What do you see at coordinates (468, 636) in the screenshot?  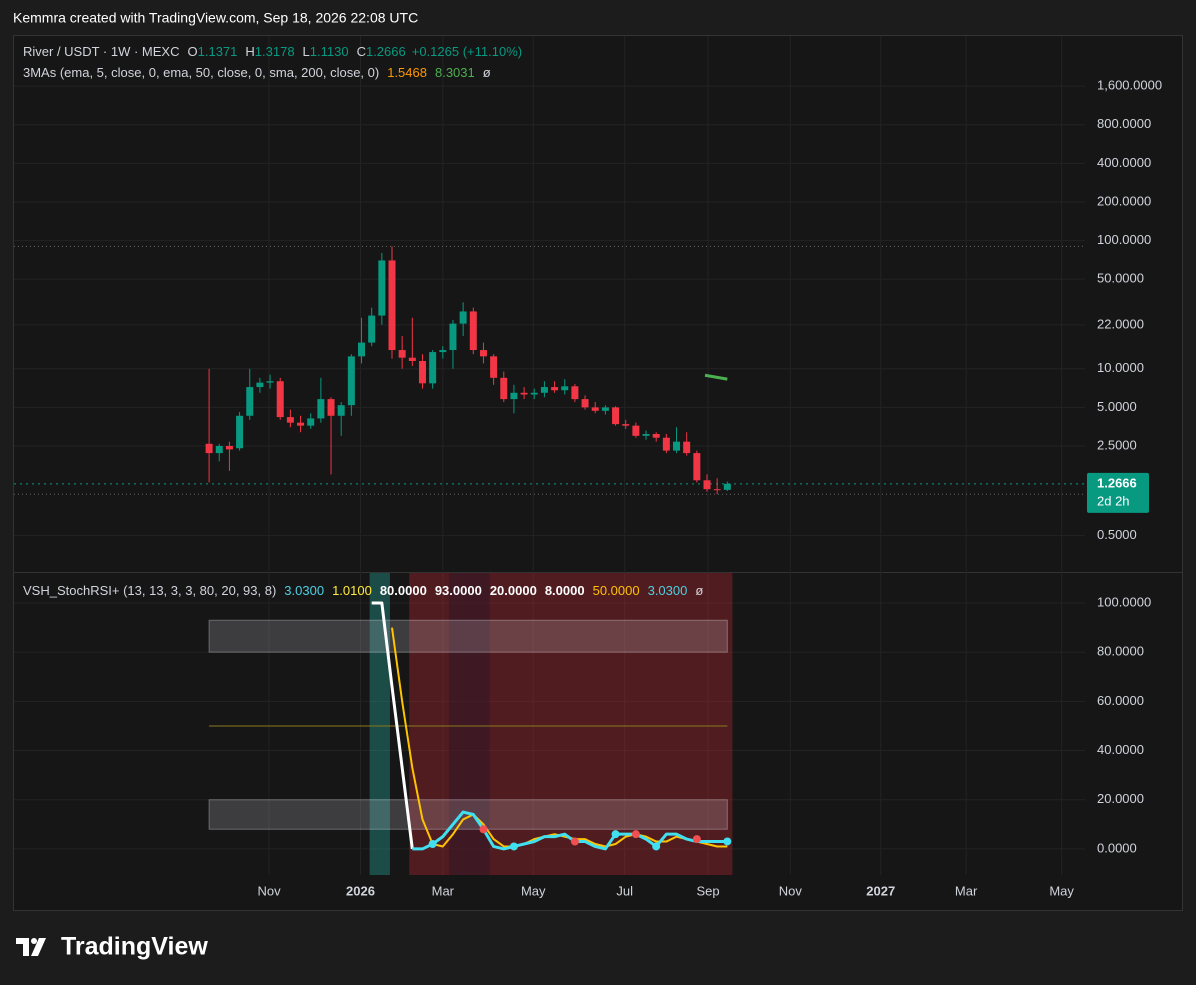 I see `band` at bounding box center [468, 636].